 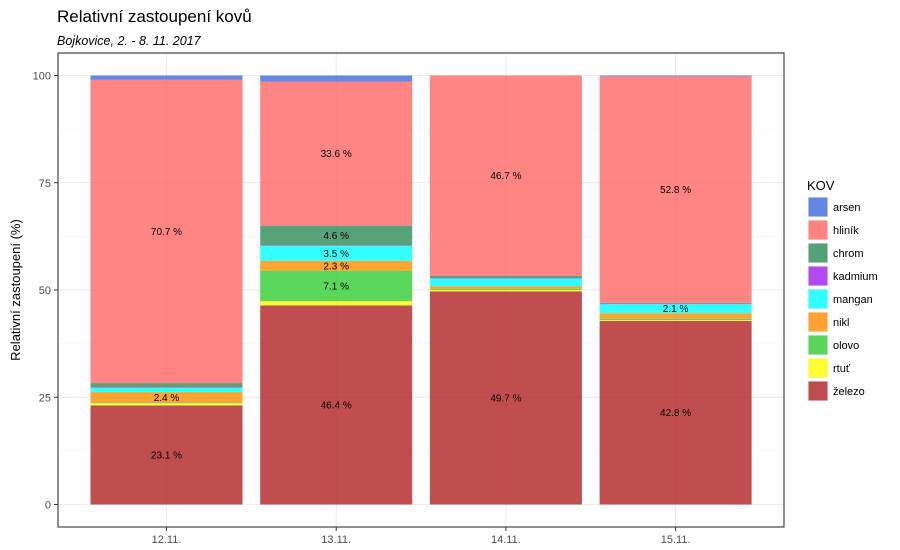 I want to click on data-label: 2.3 %, so click(x=336, y=266).